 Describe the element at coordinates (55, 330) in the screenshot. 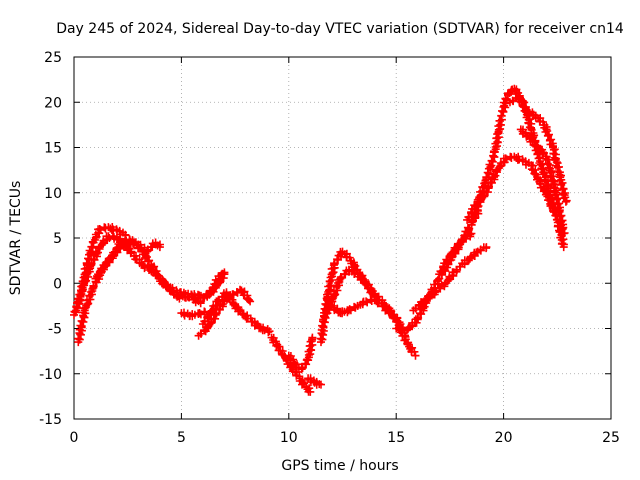

I see `y-tick-label: -5` at that location.